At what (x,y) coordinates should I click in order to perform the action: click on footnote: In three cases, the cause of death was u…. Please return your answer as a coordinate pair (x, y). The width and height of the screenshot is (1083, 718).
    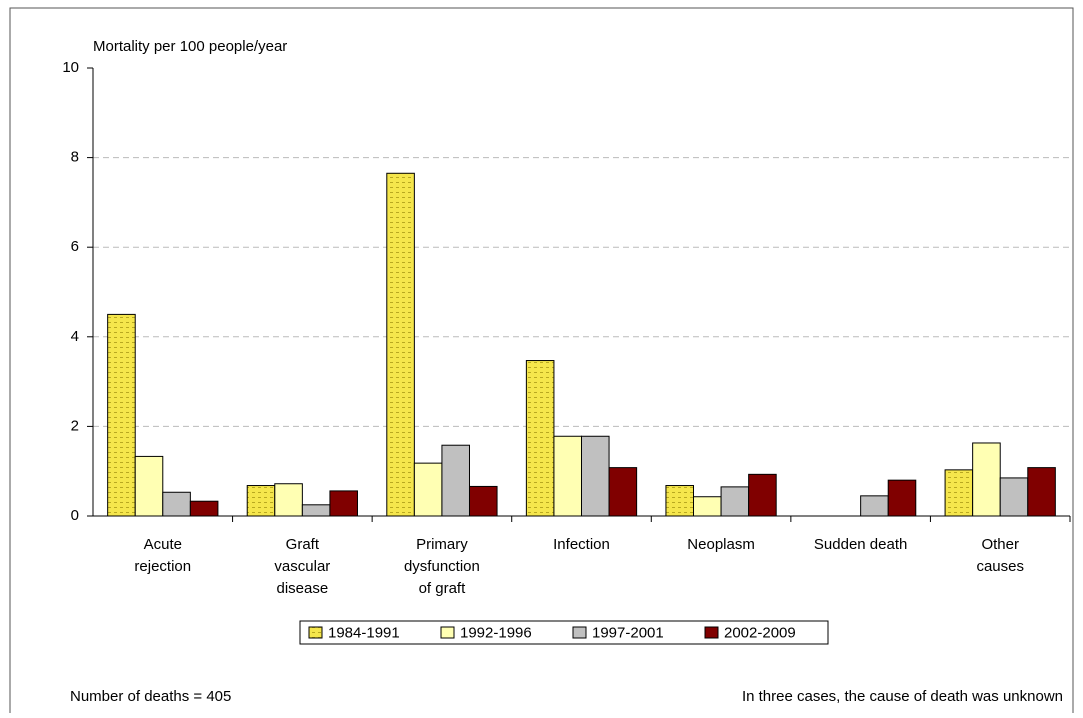
    Looking at the image, I should click on (902, 696).